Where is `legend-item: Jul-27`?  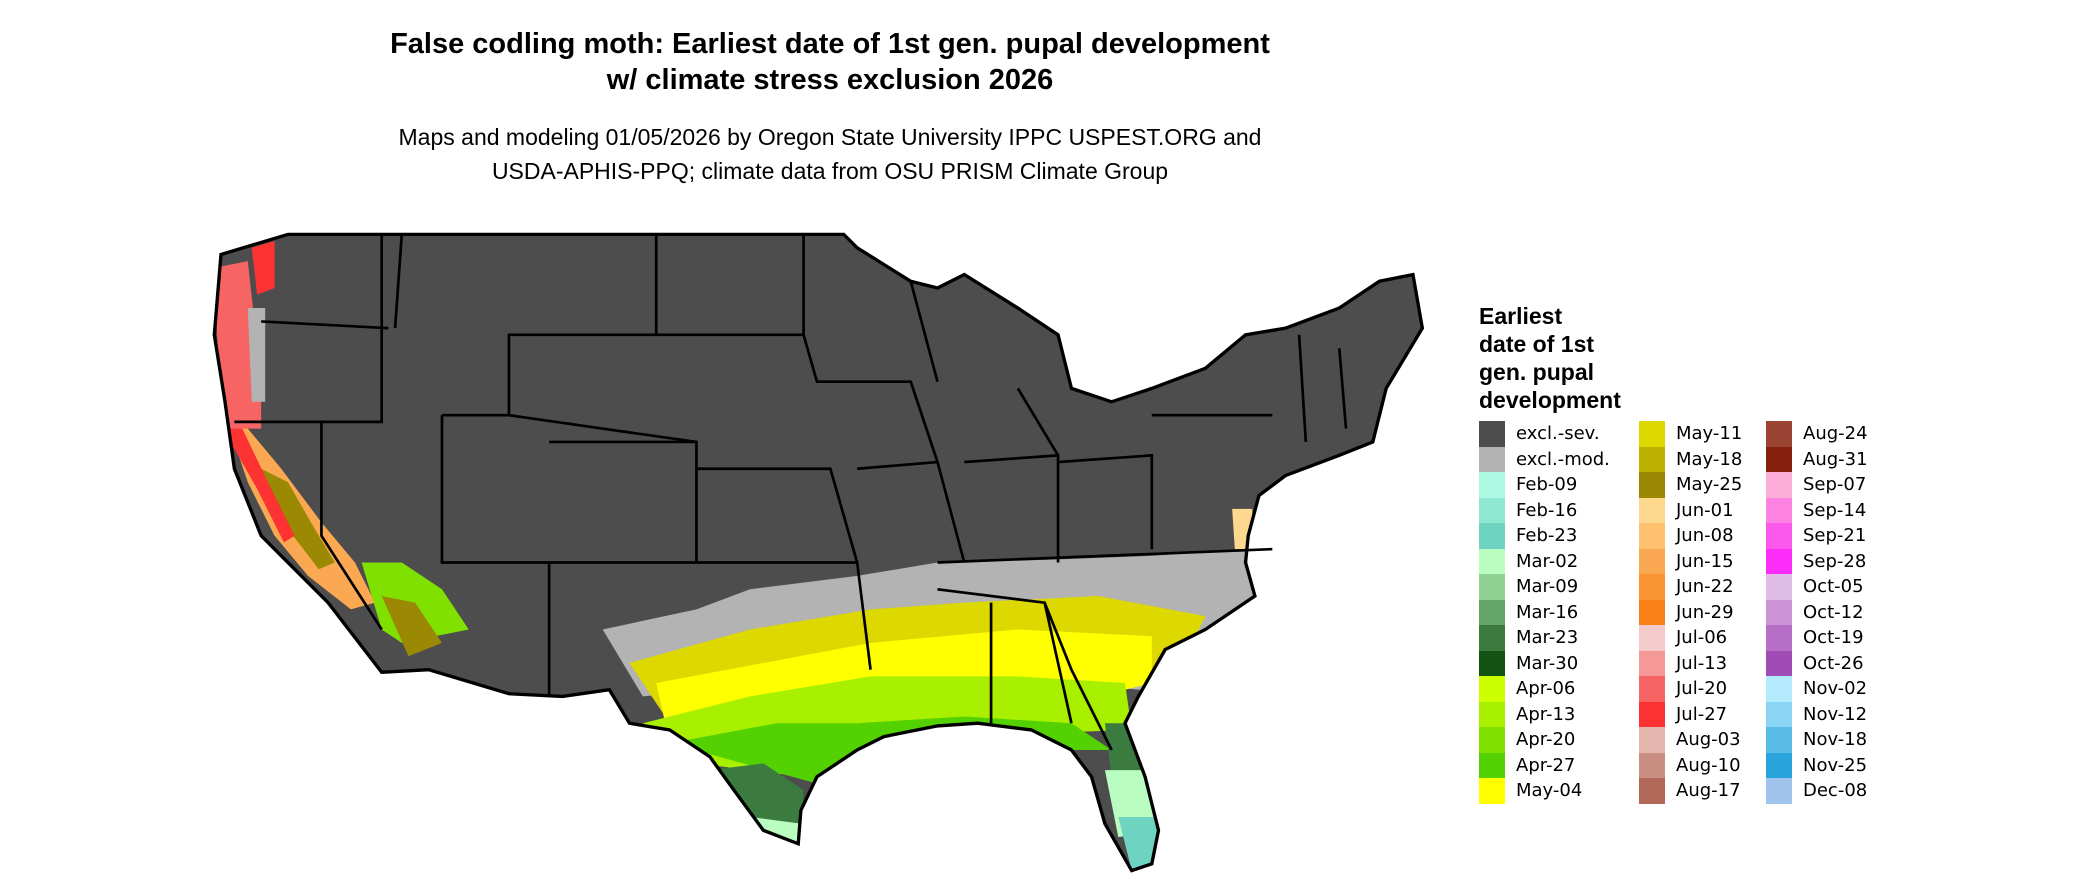
legend-item: Jul-27 is located at coordinates (1690, 714).